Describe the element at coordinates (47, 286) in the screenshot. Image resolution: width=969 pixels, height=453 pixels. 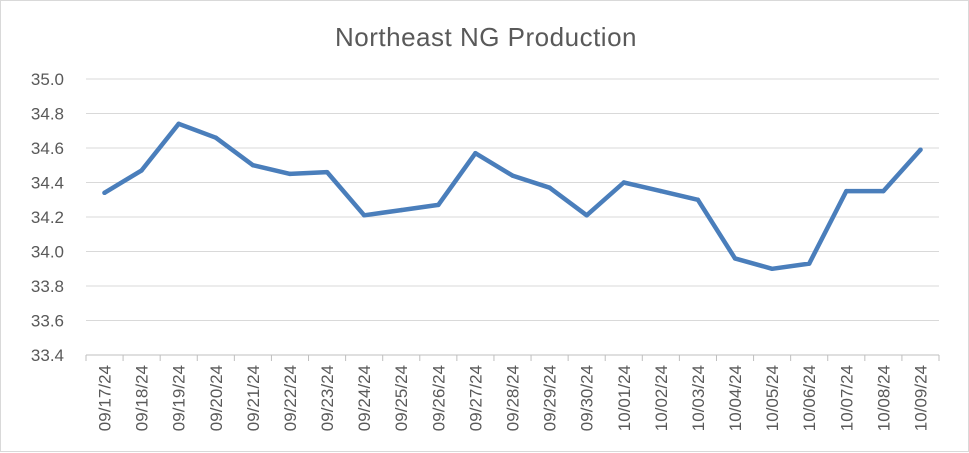
I see `y-tick-label: 33.8` at that location.